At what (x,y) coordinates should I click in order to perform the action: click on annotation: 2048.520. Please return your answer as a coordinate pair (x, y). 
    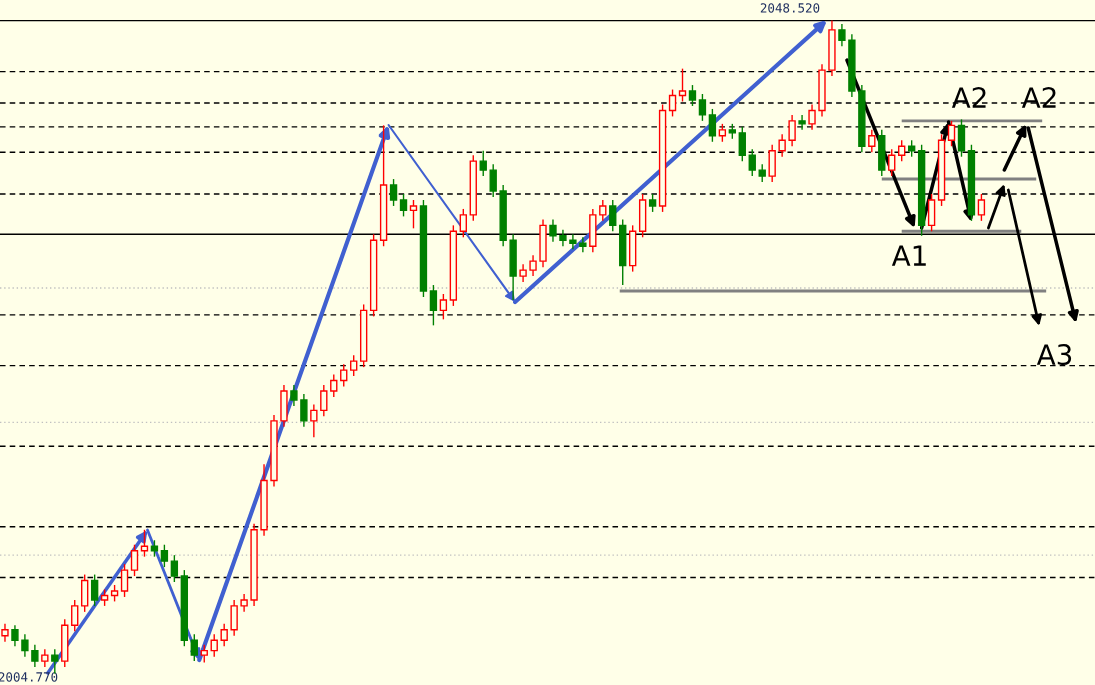
    Looking at the image, I should click on (790, 8).